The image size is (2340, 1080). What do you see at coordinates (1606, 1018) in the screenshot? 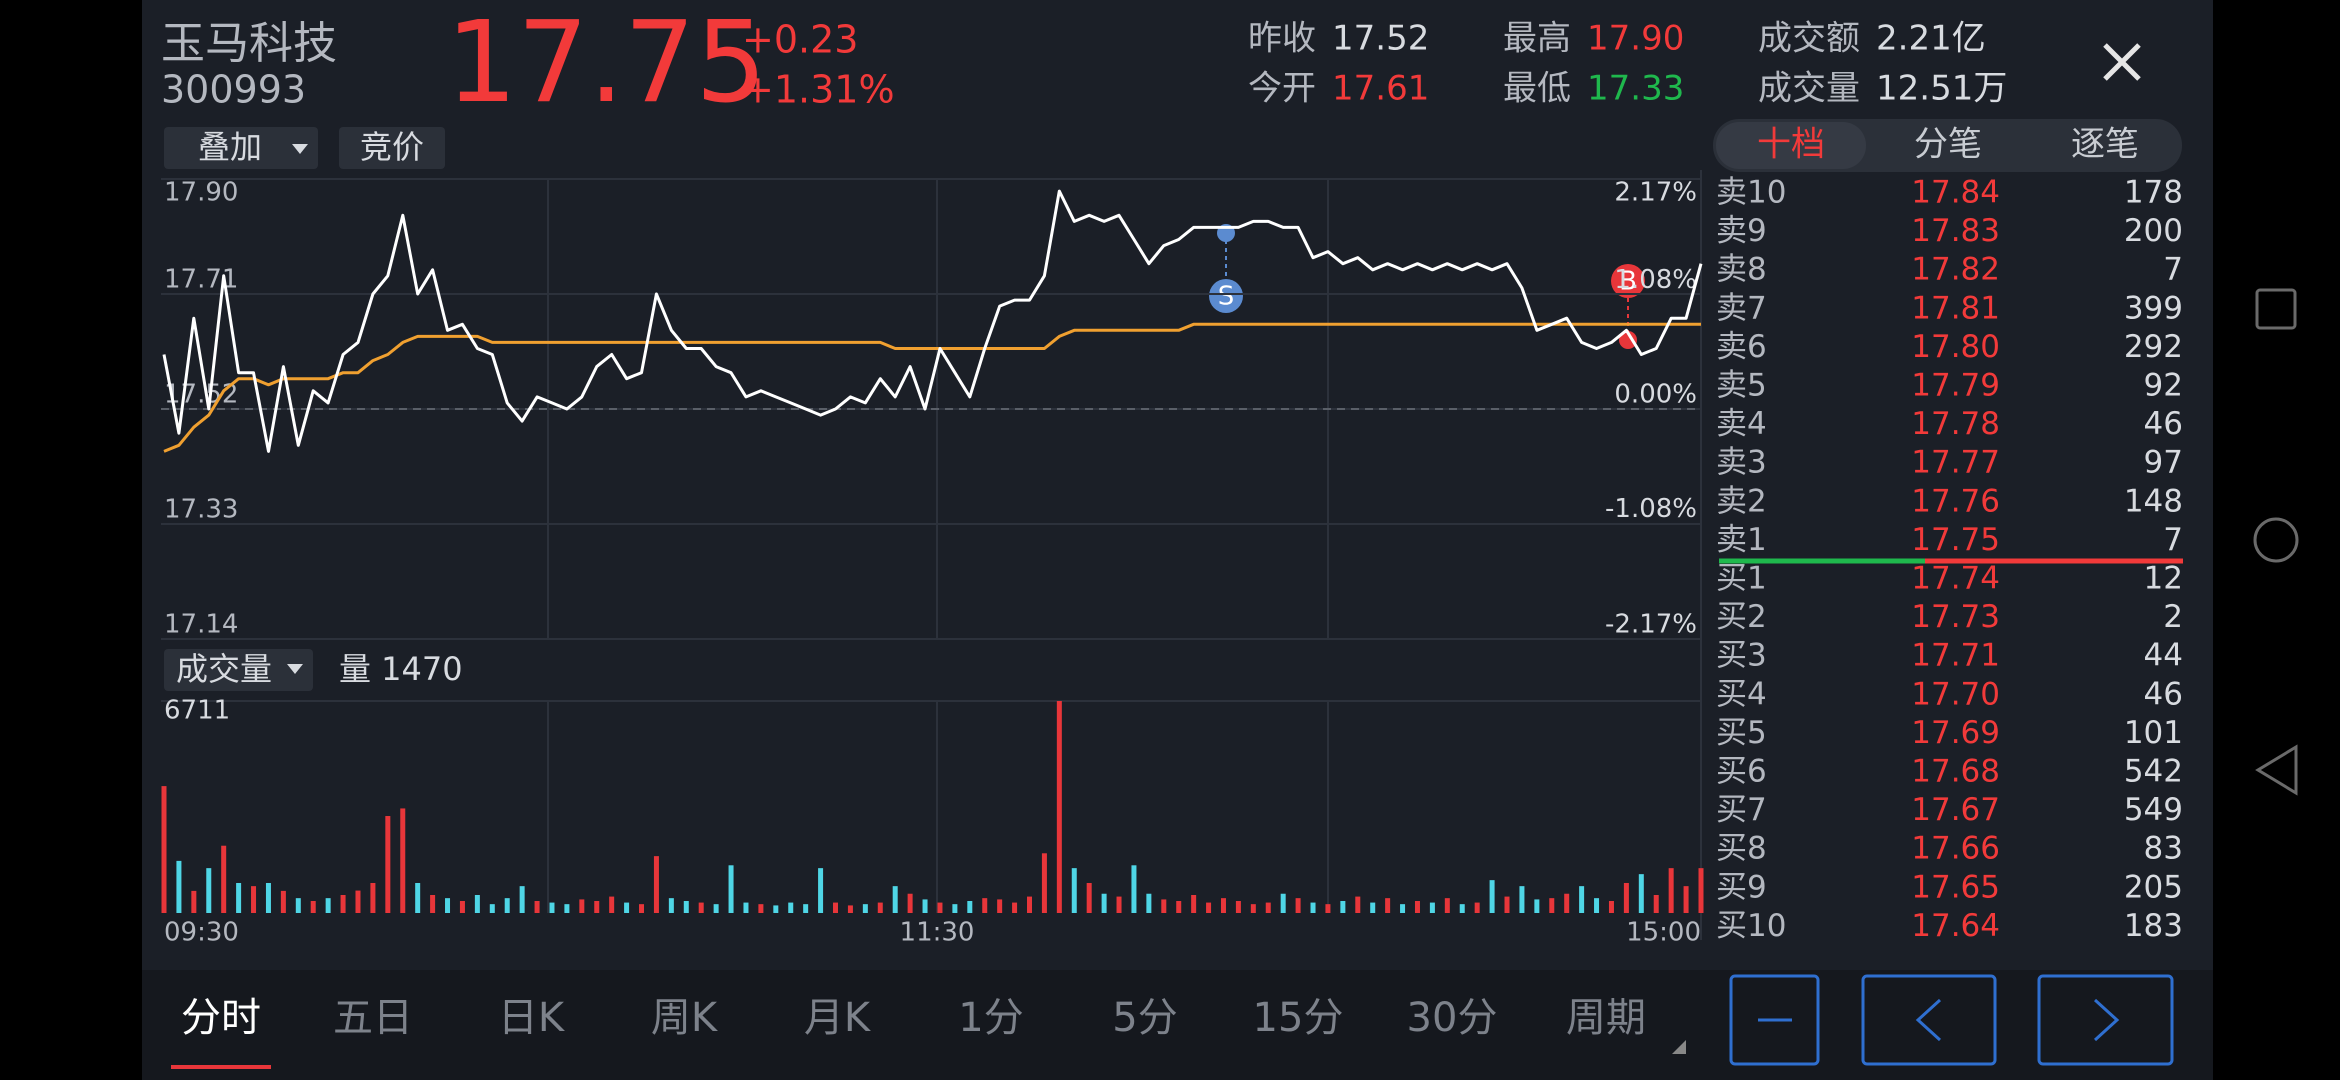
I see `period-tab: 周期` at bounding box center [1606, 1018].